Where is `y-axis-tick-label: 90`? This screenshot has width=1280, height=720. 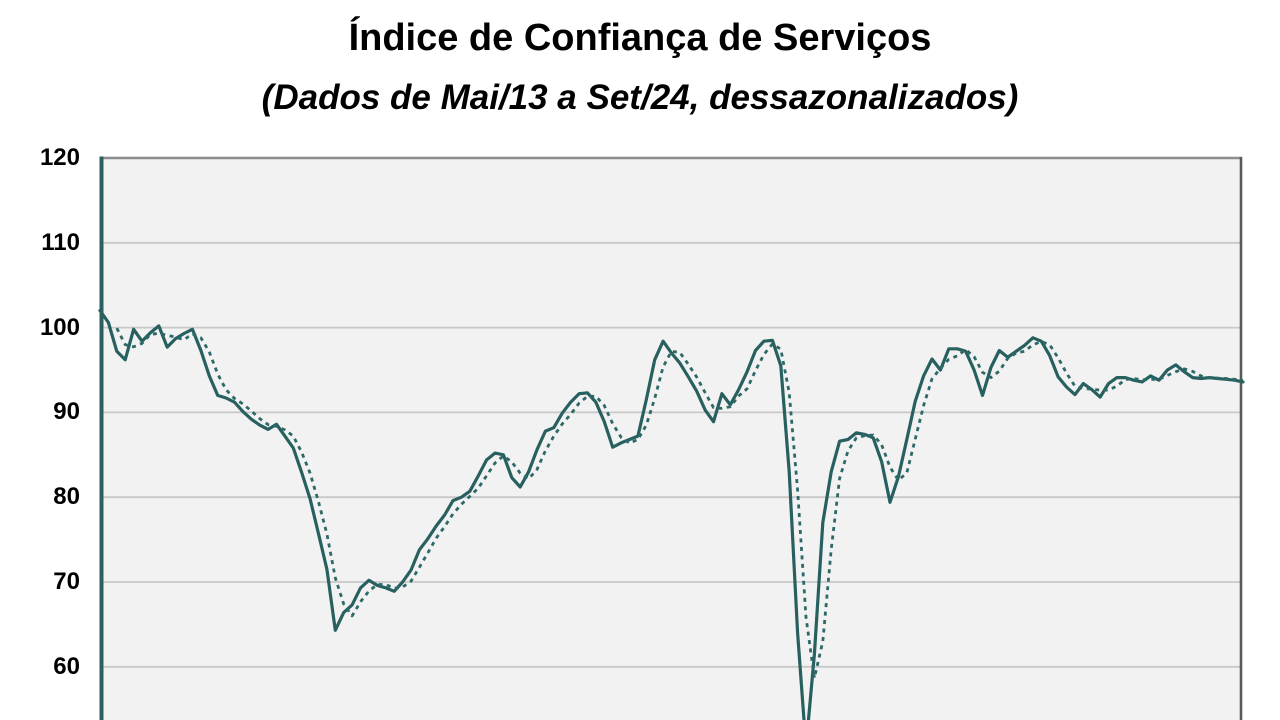 y-axis-tick-label: 90 is located at coordinates (66, 411).